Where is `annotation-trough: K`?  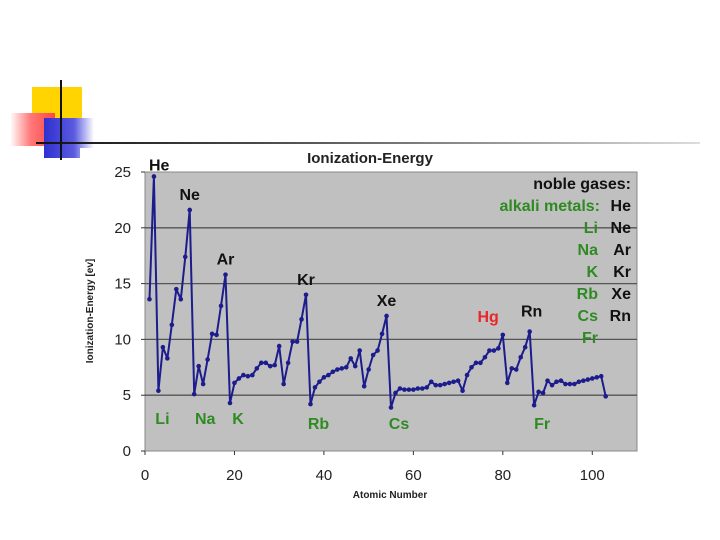 annotation-trough: K is located at coordinates (238, 419).